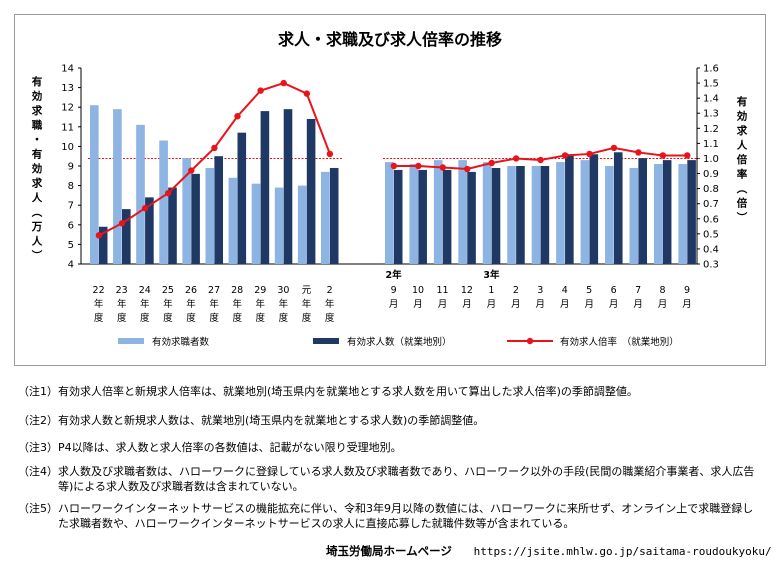 The height and width of the screenshot is (567, 780). I want to click on right-tick-label: 0.7, so click(711, 204).